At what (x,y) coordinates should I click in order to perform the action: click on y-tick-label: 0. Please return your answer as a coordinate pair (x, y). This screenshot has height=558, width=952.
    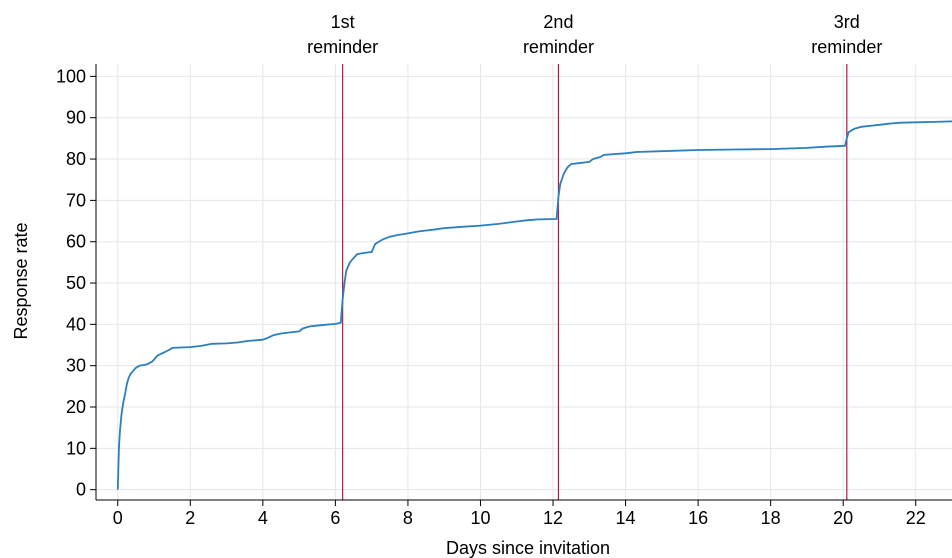
    Looking at the image, I should click on (81, 490).